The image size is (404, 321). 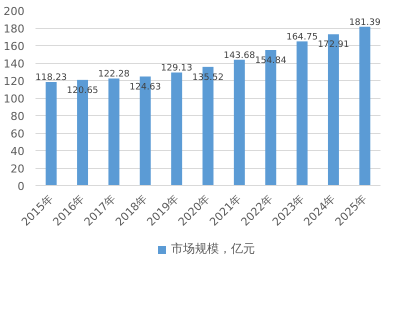 I want to click on y-tick-label: 180, so click(x=14, y=29).